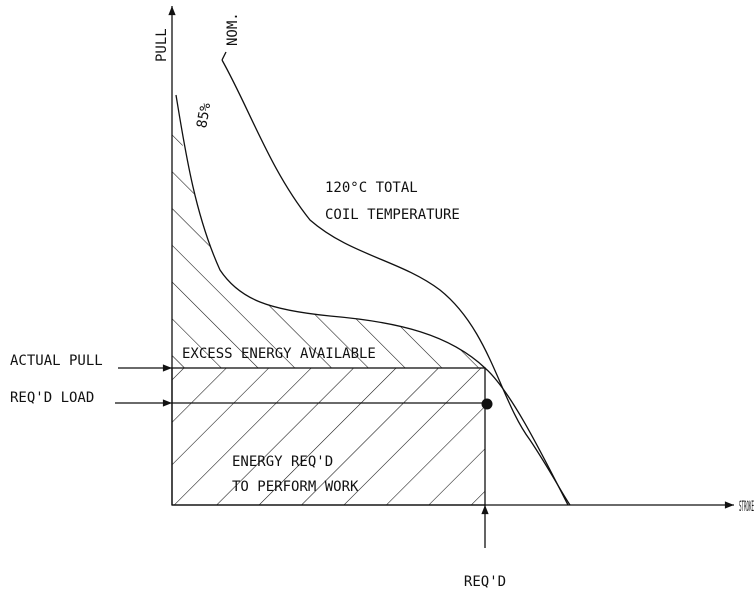 The width and height of the screenshot is (755, 597). Describe the element at coordinates (279, 354) in the screenshot. I see `excess-label: EXCESS ENERGY AVAILABLE` at that location.